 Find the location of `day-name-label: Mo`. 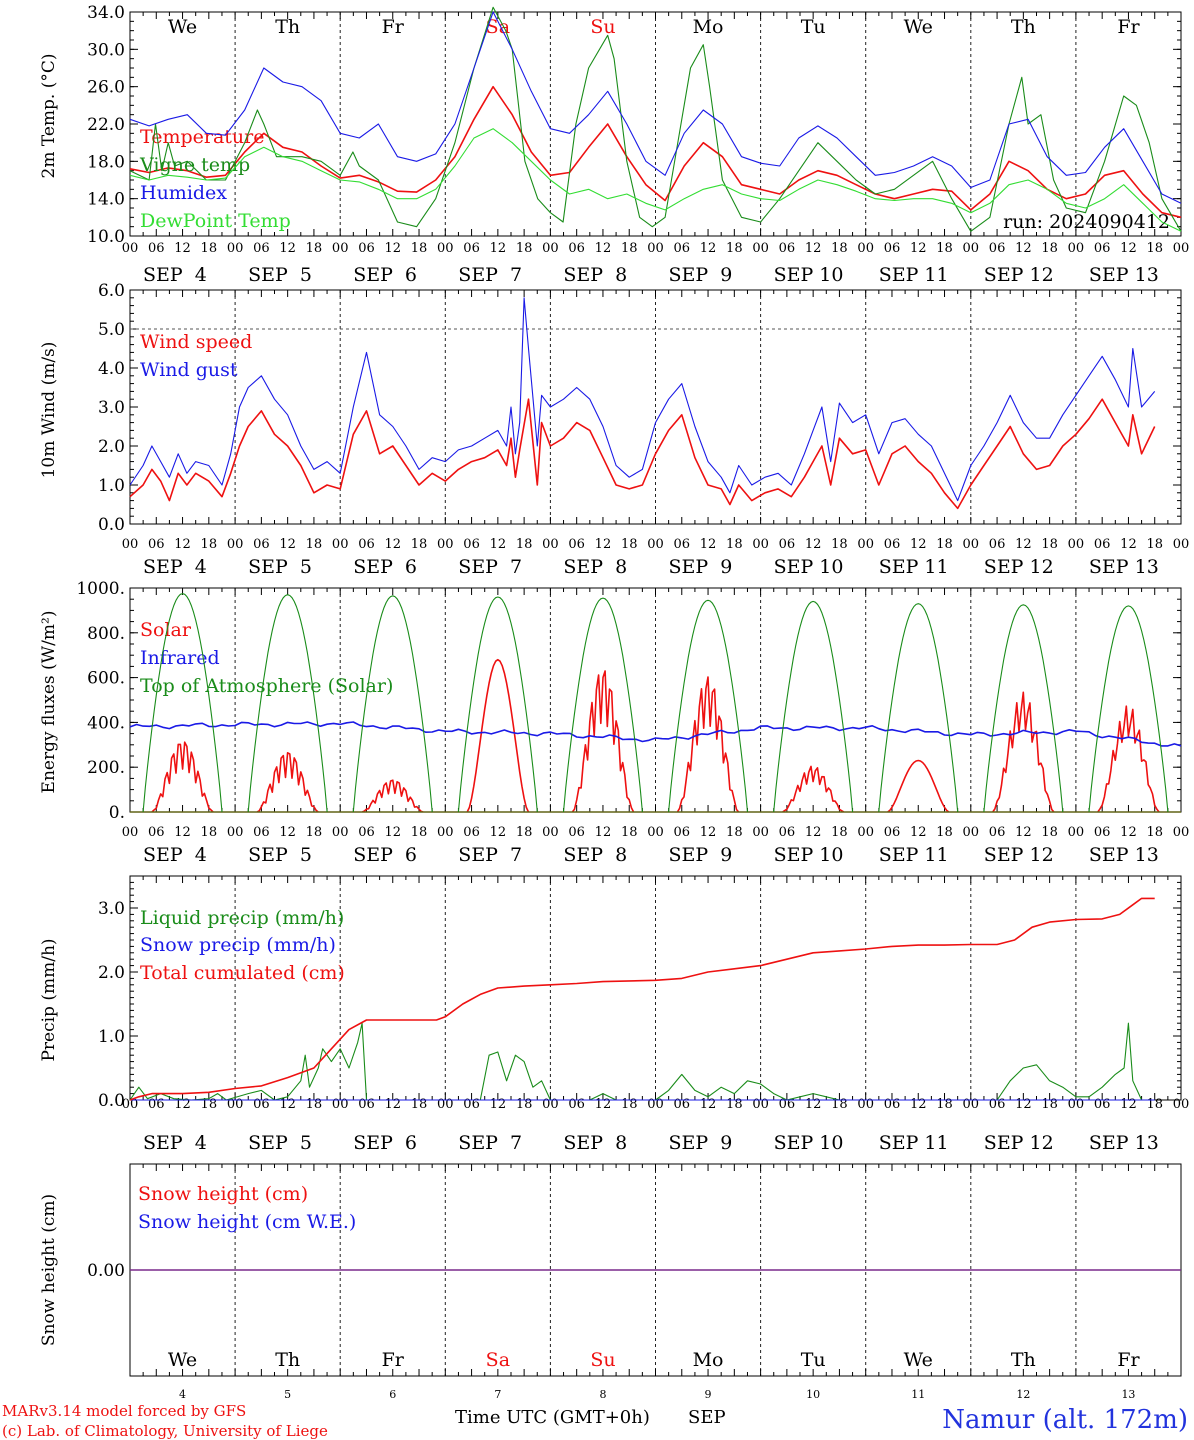

day-name-label: Mo is located at coordinates (708, 27).